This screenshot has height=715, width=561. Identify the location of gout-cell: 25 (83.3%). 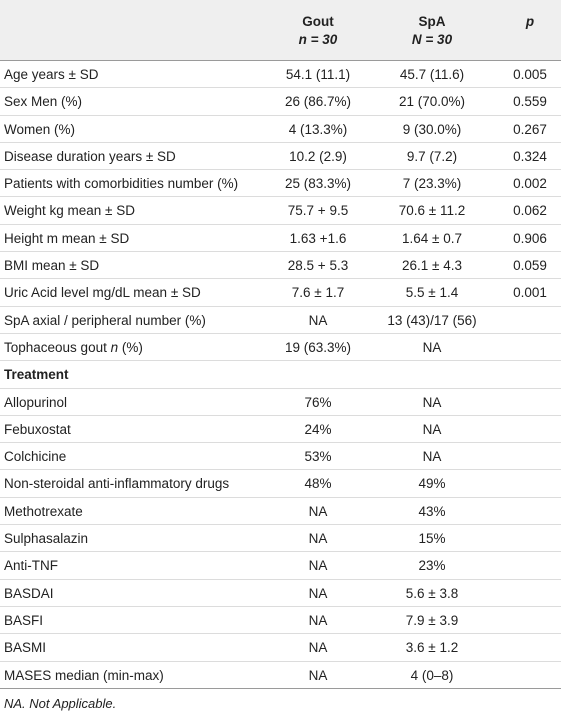
(318, 184).